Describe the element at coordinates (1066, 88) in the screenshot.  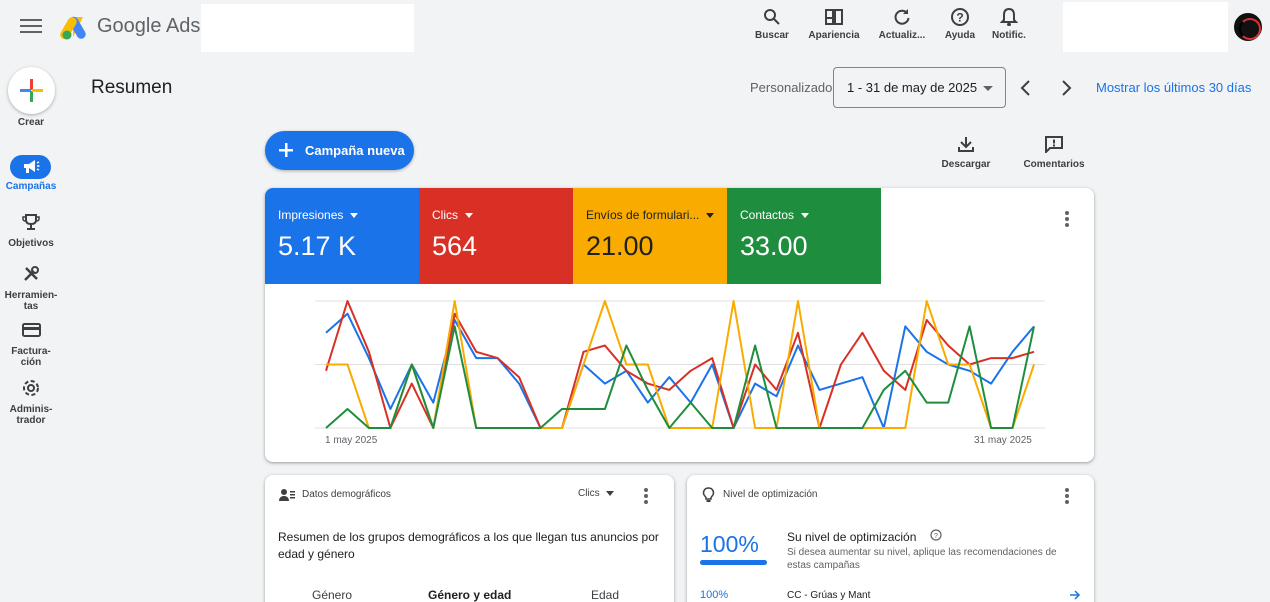
I see `chevron-right-icon` at that location.